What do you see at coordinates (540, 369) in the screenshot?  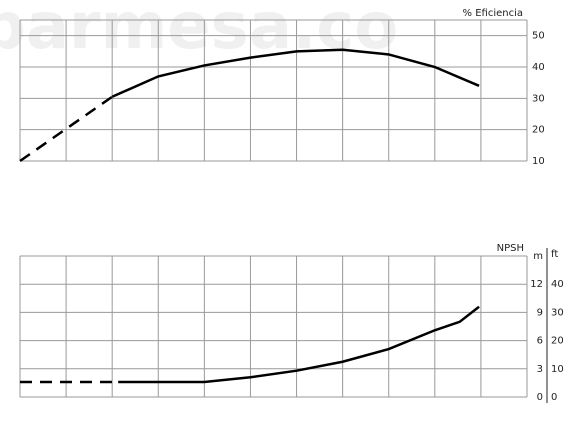 I see `y-tick-label: 3` at bounding box center [540, 369].